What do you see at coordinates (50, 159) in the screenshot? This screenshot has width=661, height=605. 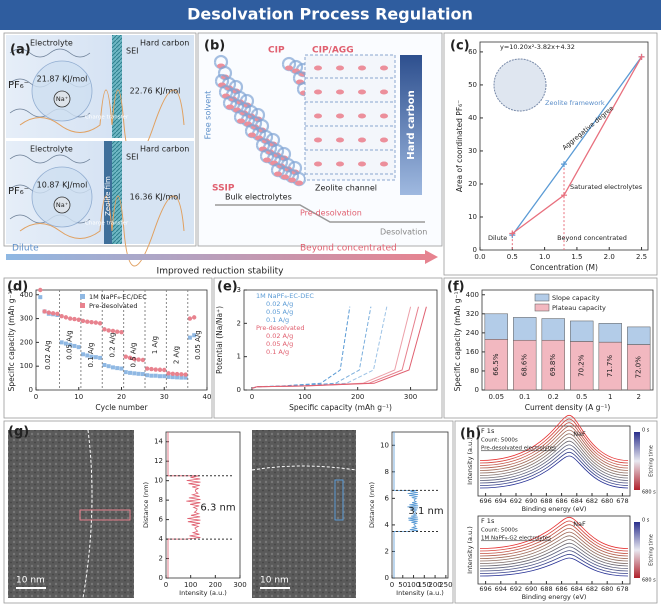 I see `solvent-chain` at bounding box center [50, 159].